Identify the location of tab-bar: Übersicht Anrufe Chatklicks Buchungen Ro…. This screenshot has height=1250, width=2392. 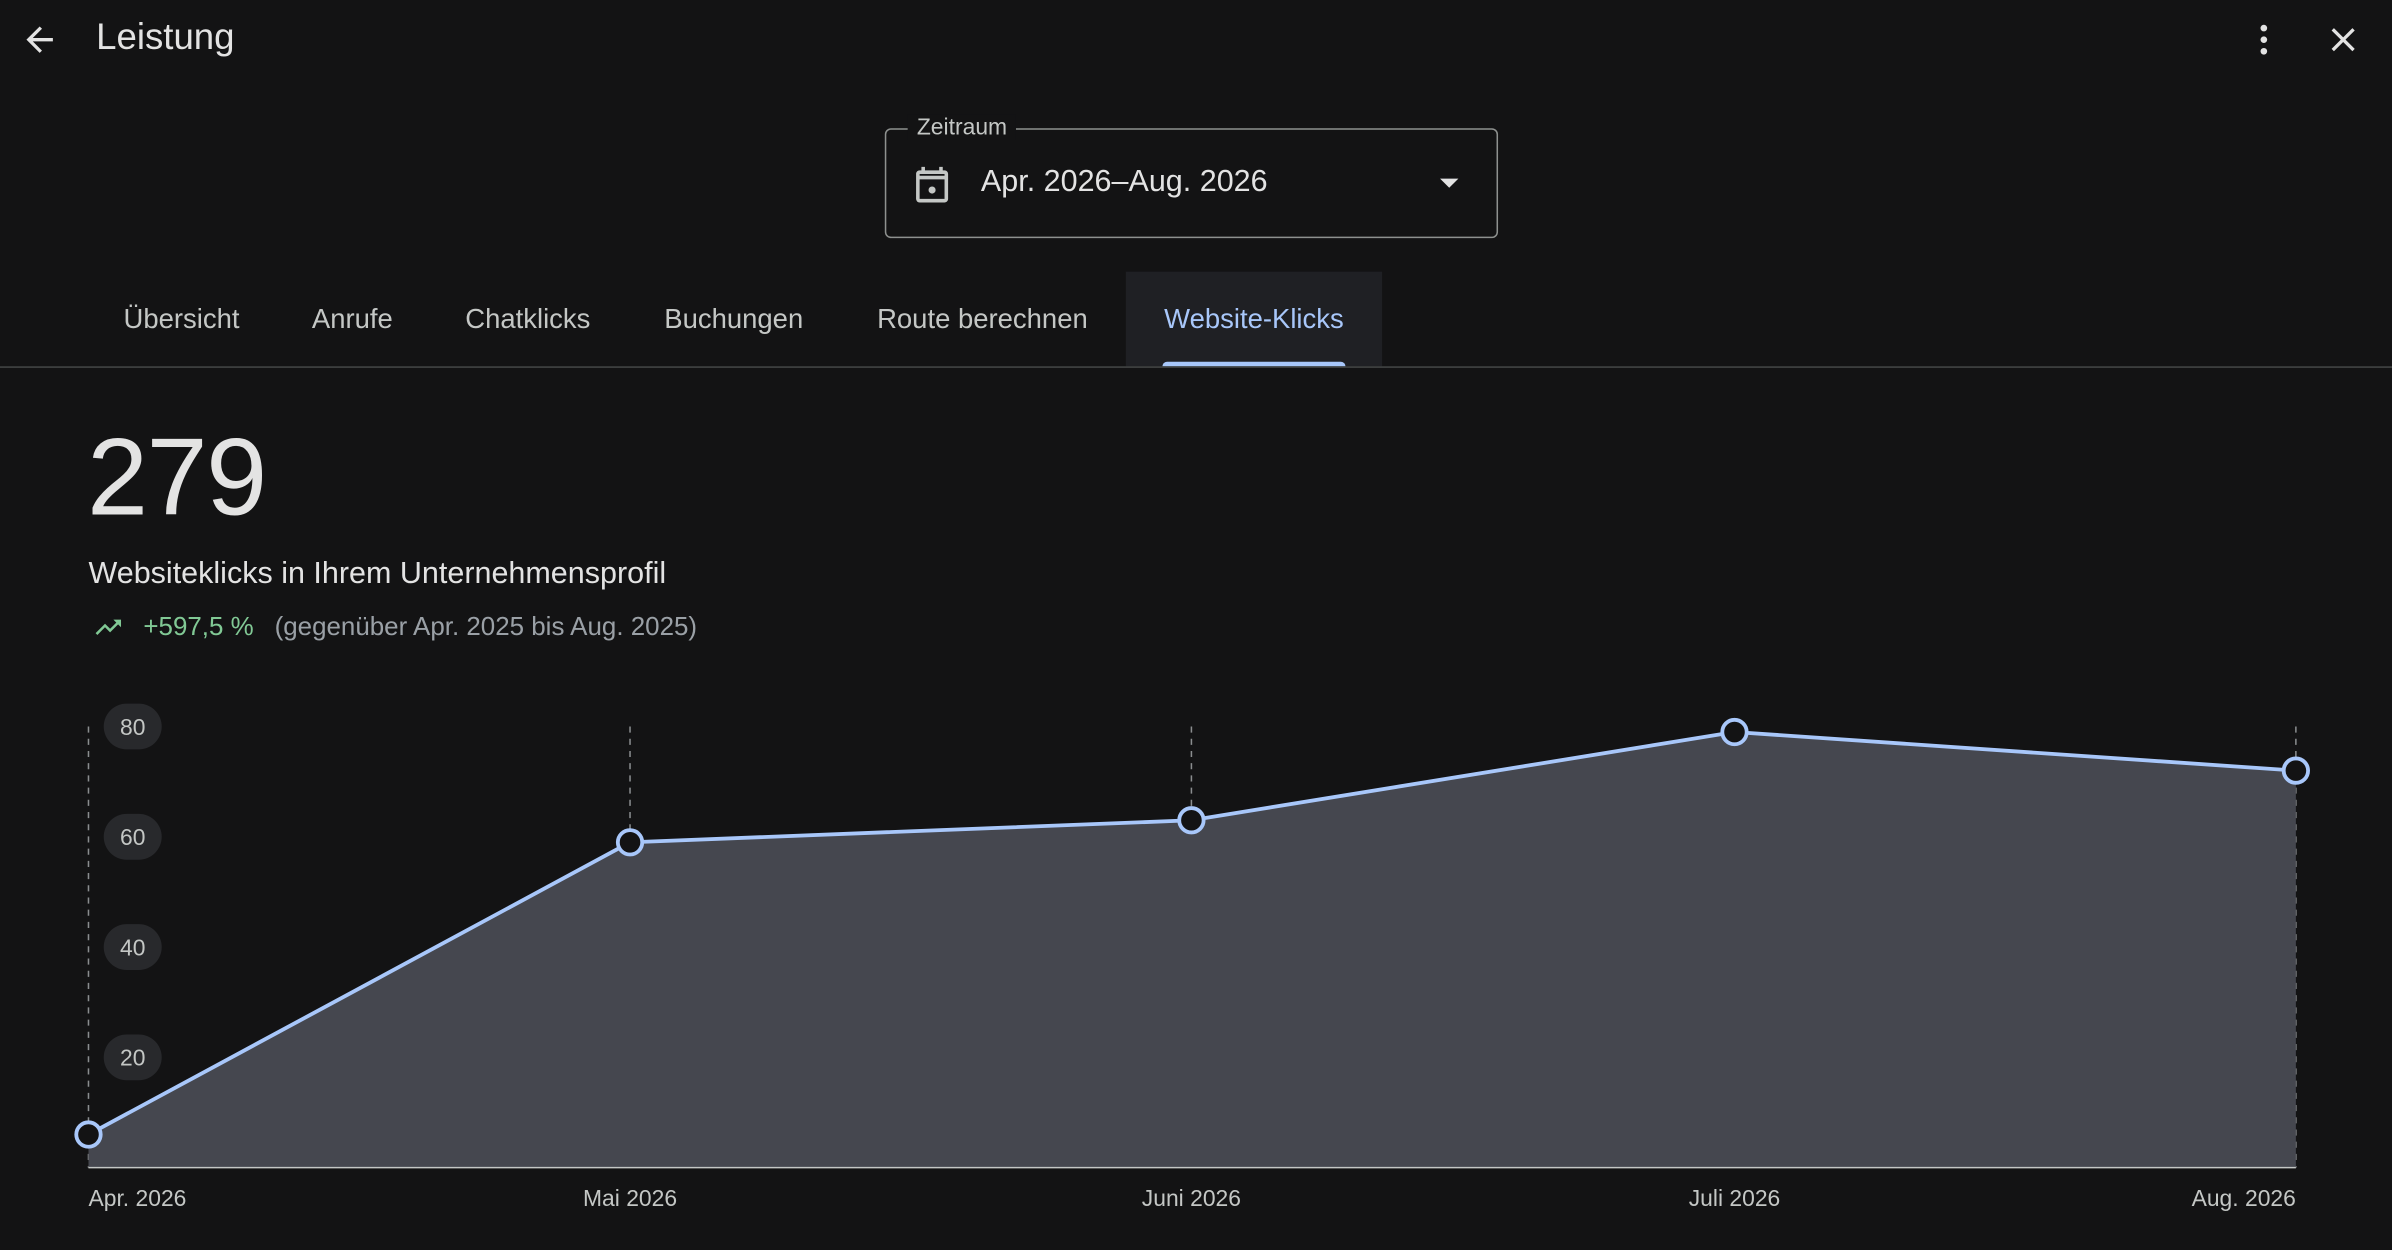
(1196, 319).